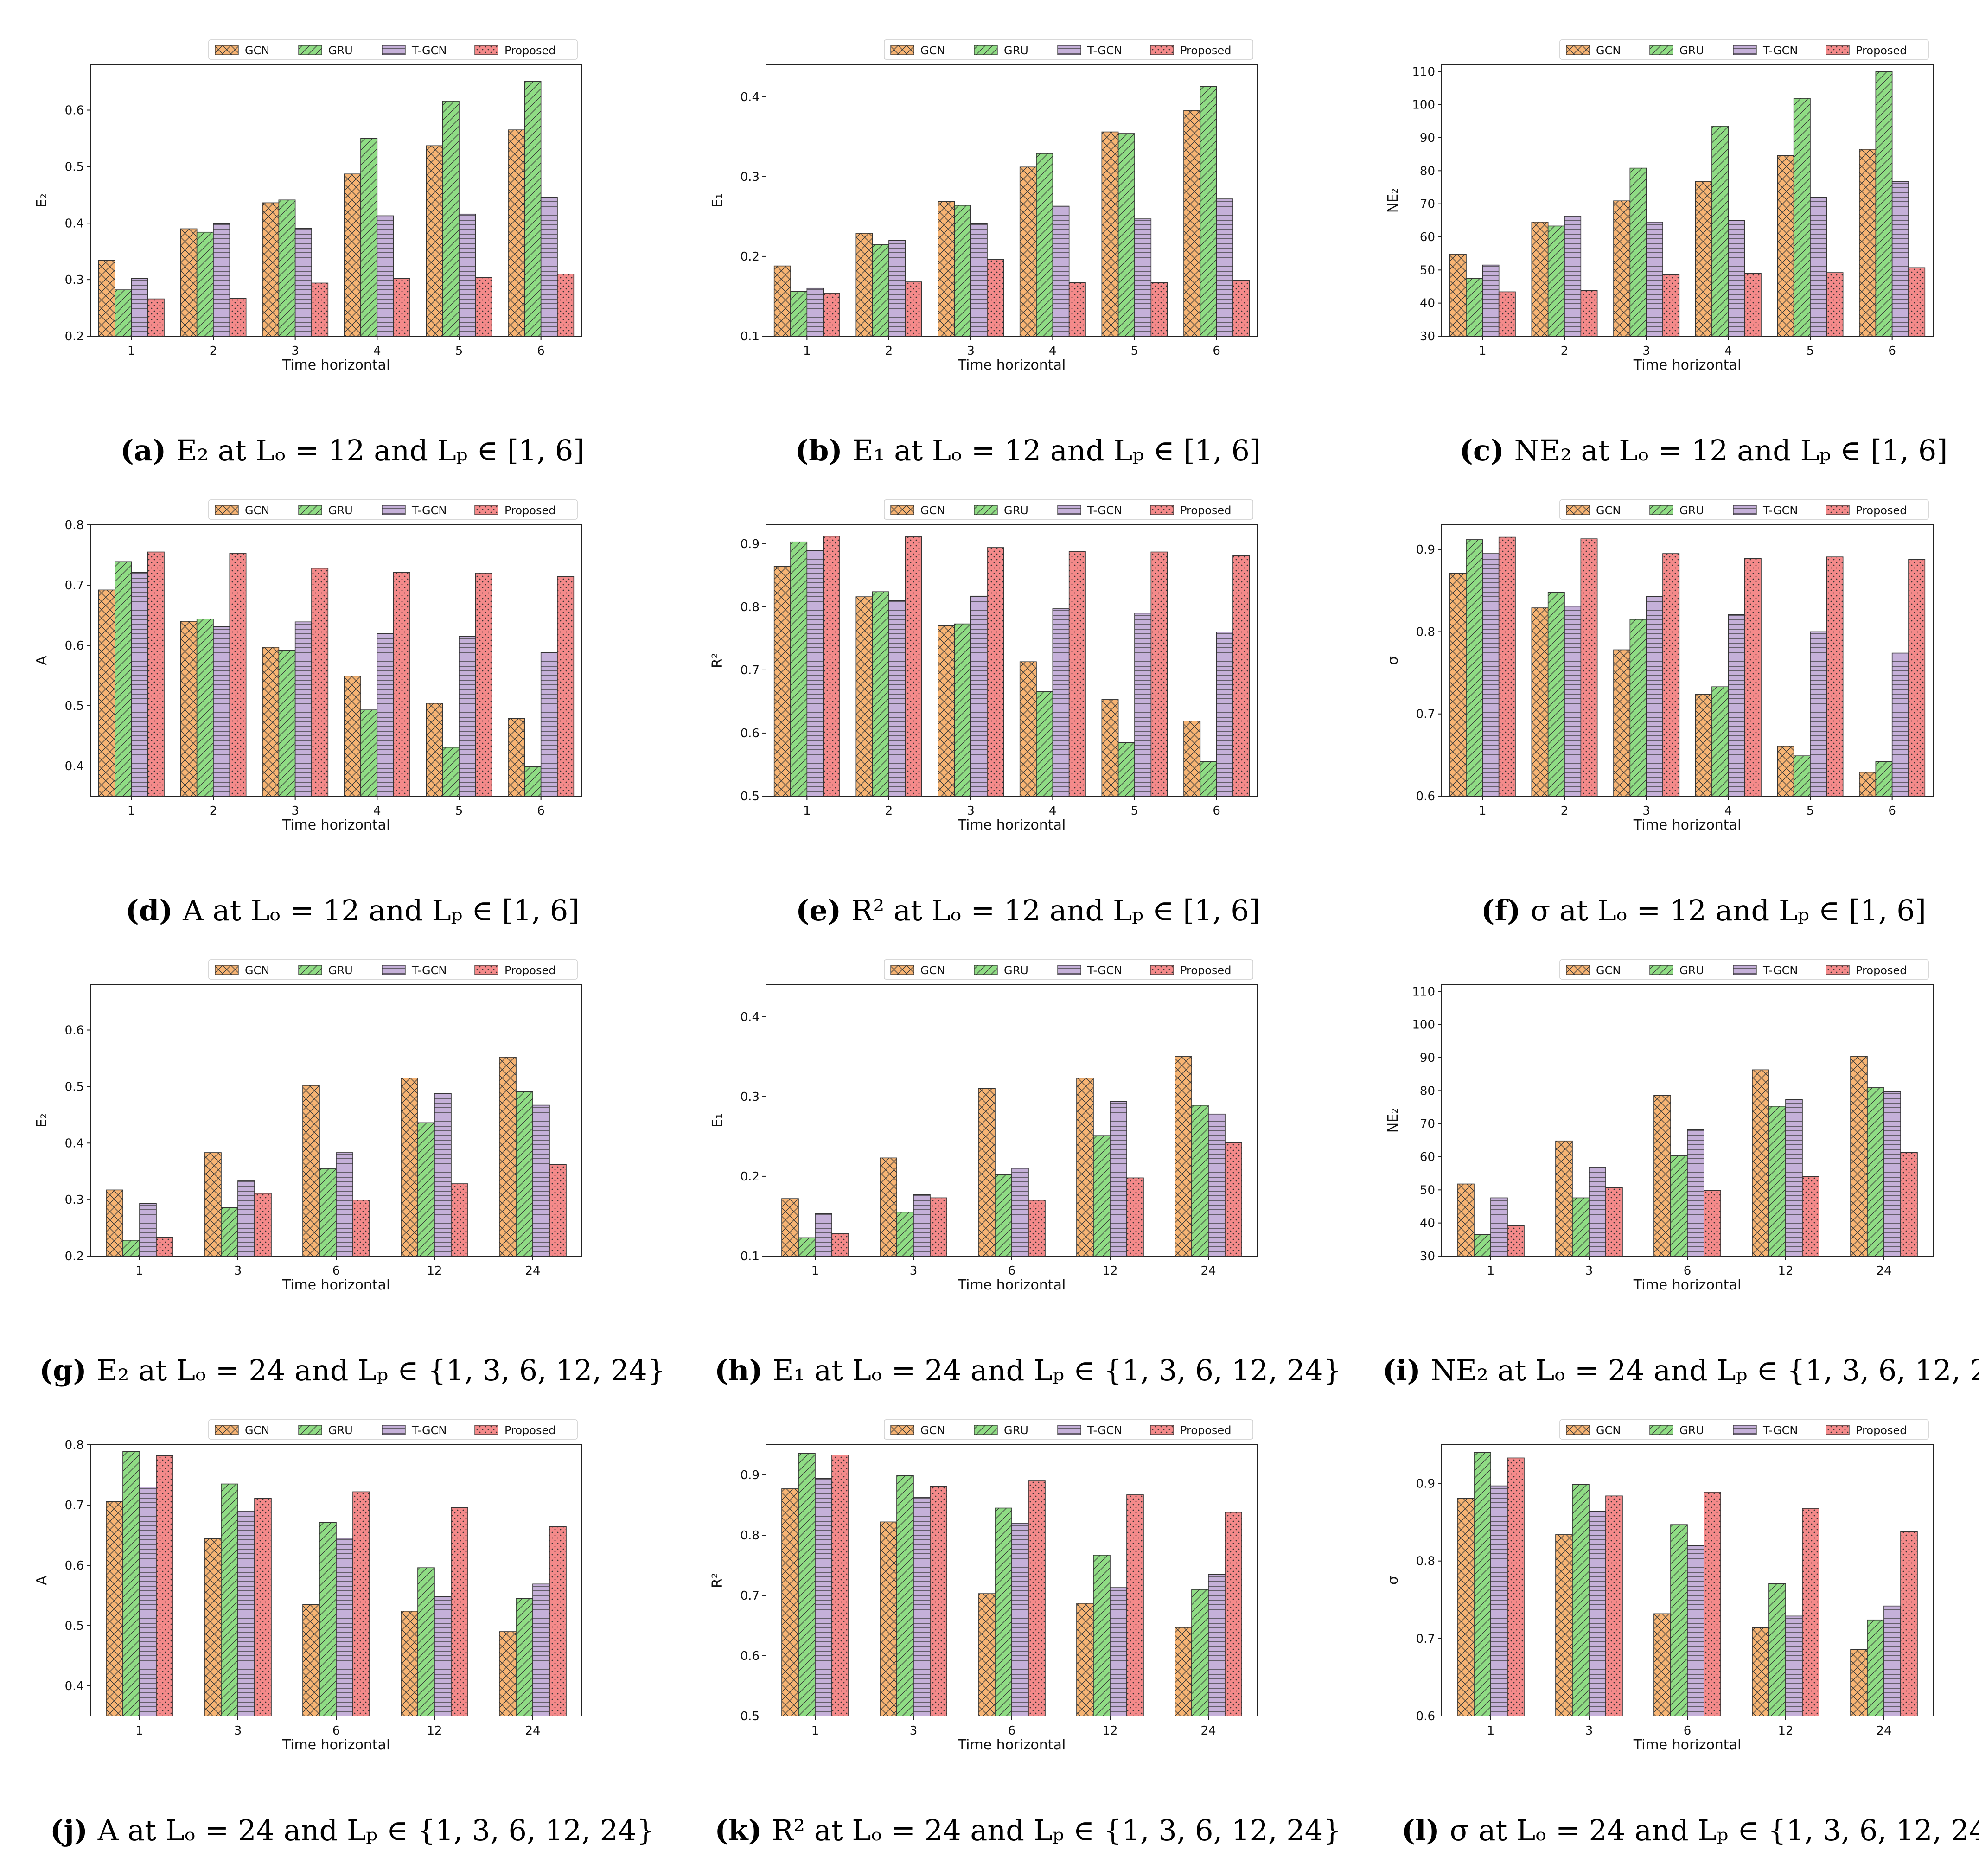  I want to click on y-axis-label: E₁, so click(717, 200).